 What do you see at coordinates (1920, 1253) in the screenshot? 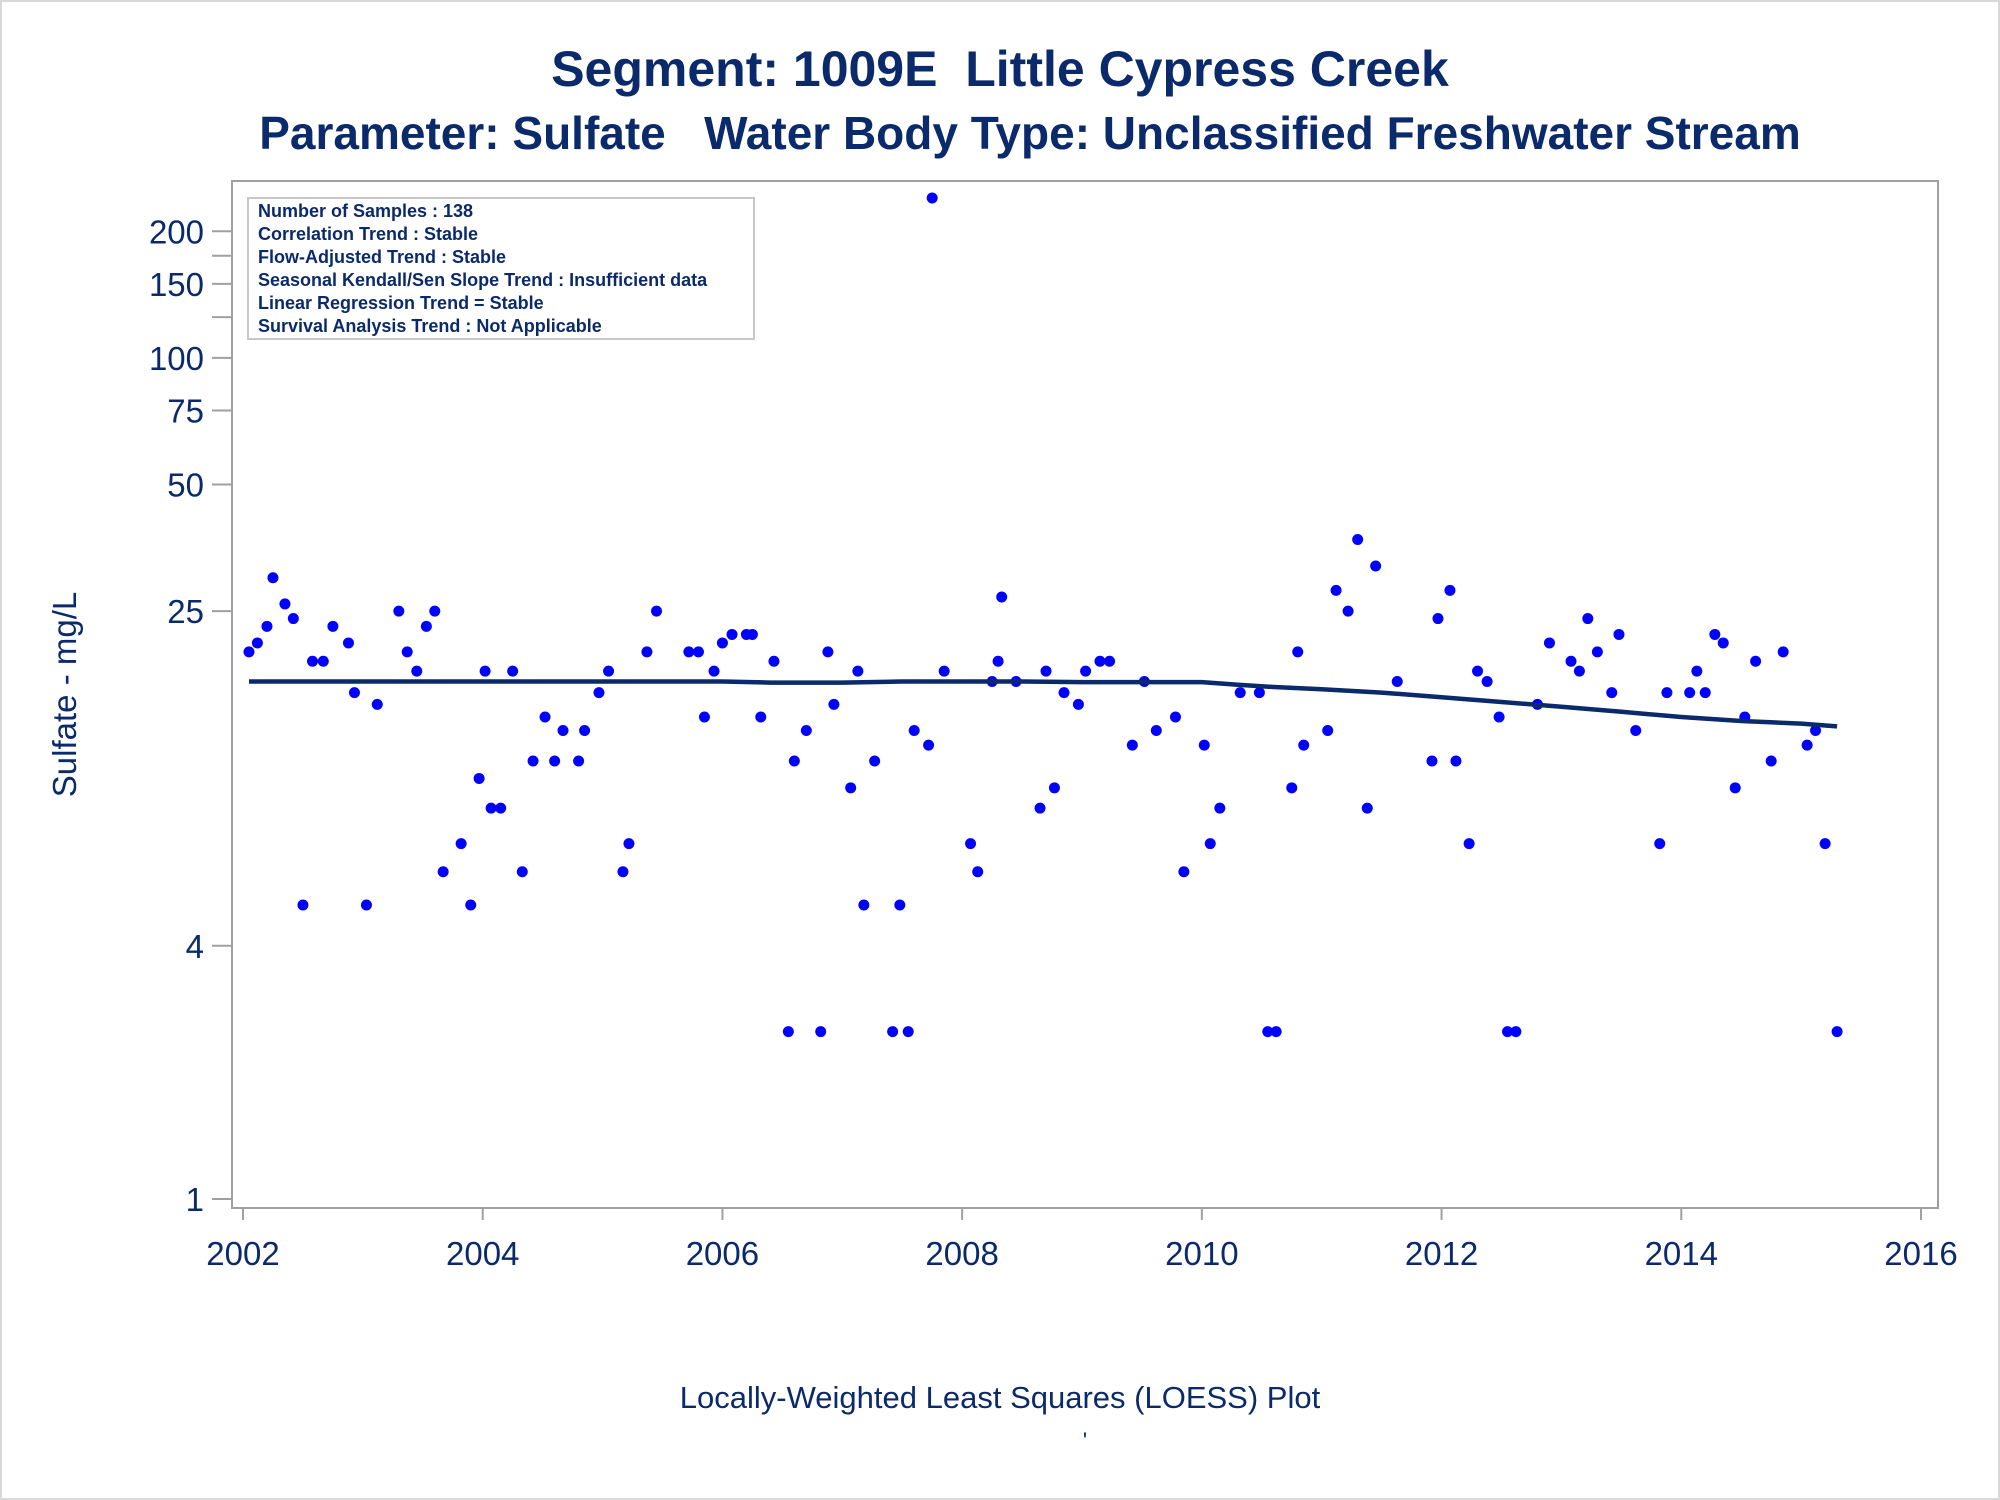
I see `x-tick-label: 2016` at bounding box center [1920, 1253].